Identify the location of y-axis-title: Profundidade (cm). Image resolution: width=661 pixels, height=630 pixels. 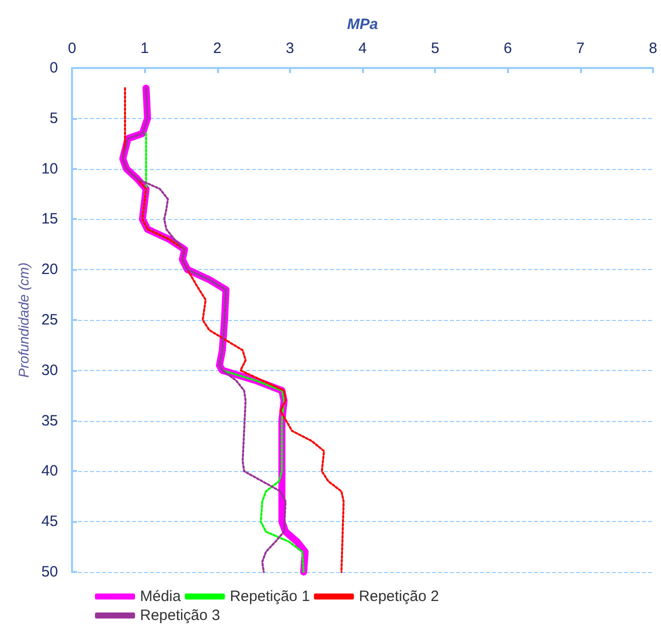
(23, 320).